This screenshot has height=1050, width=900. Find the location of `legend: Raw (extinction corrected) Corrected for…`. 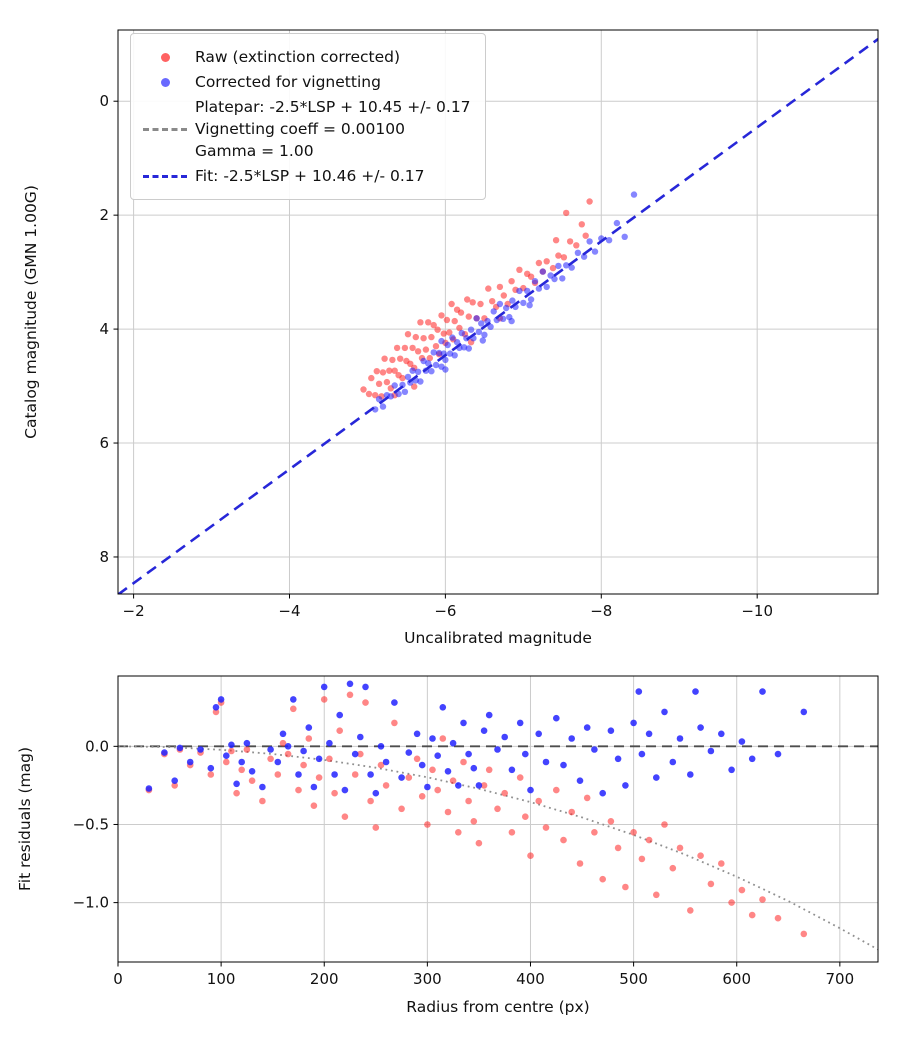

legend: Raw (extinction corrected) Corrected for… is located at coordinates (308, 116).